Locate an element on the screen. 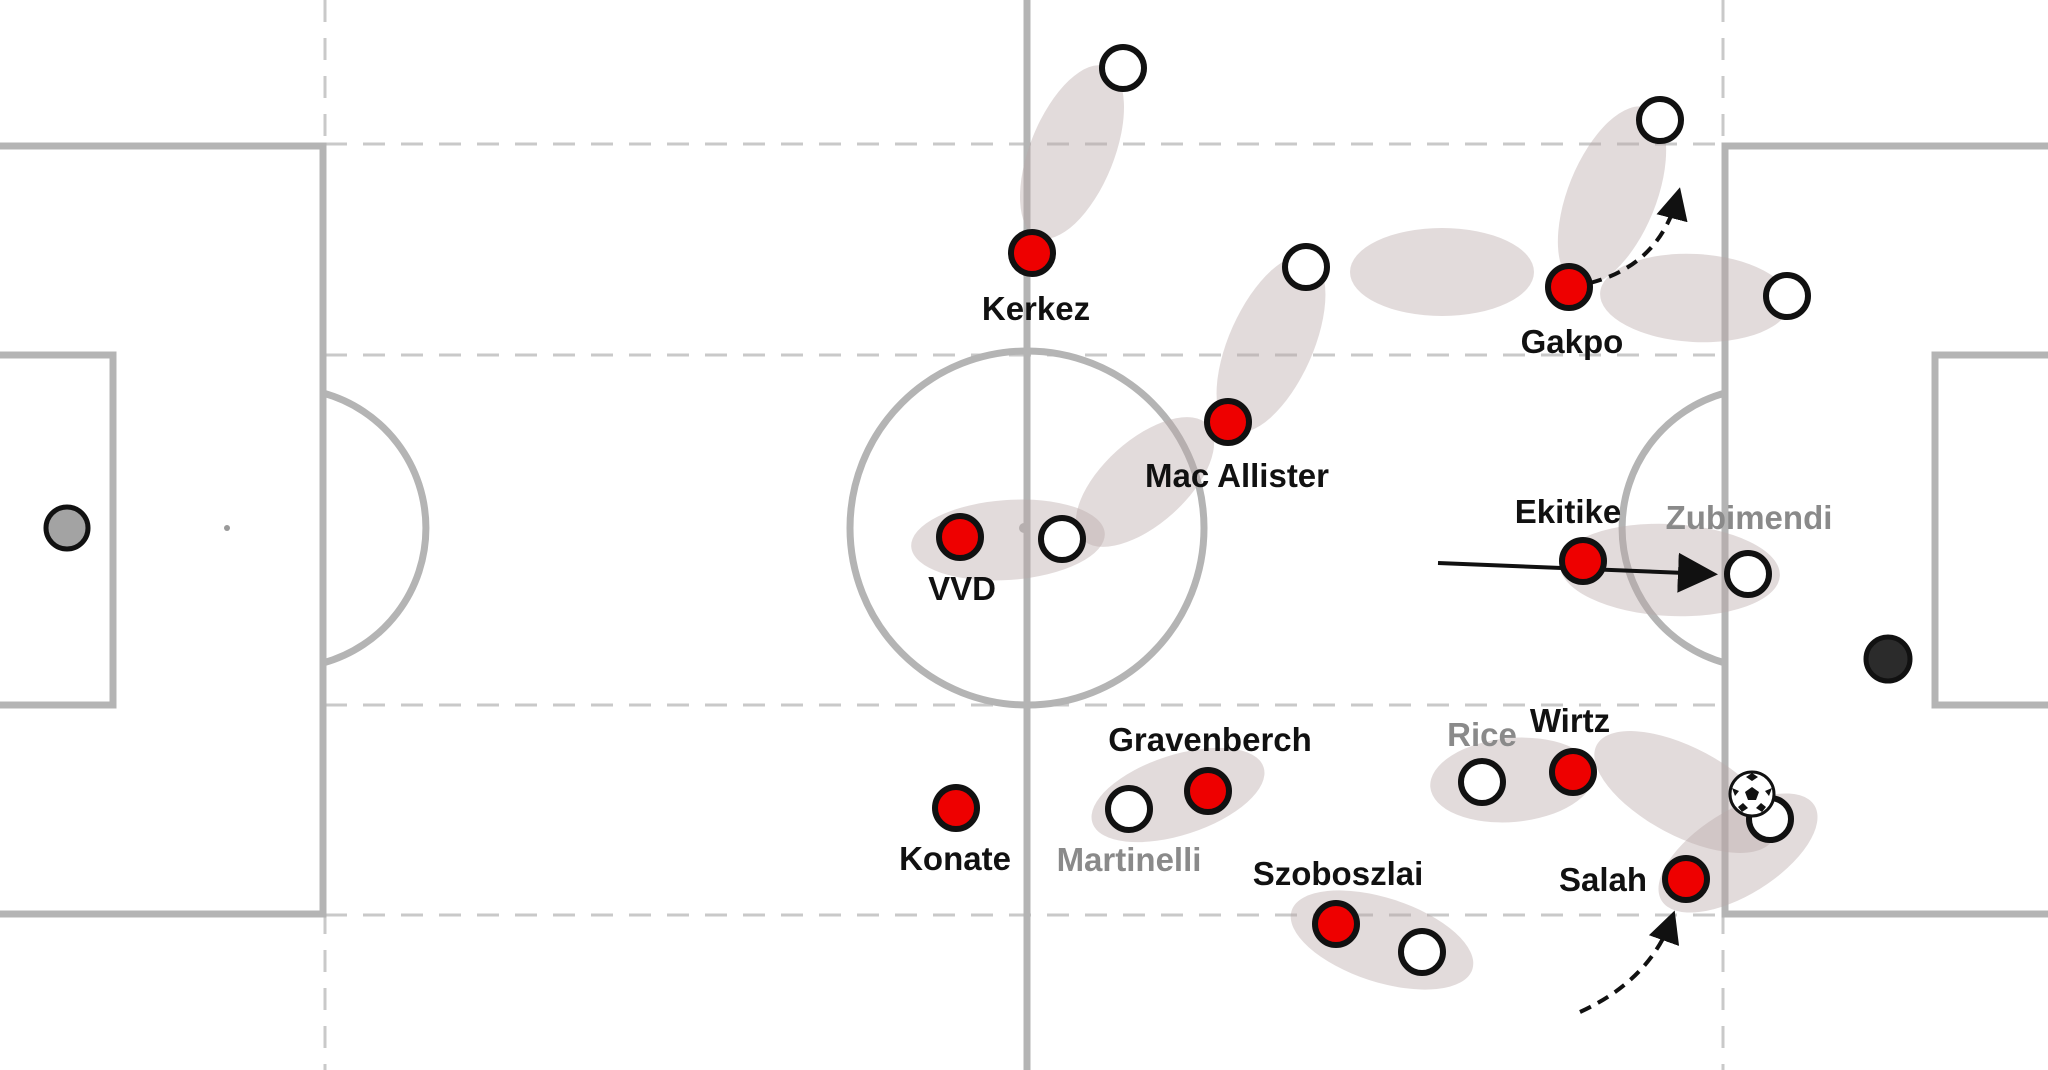  right-goal-area is located at coordinates (1991, 530).